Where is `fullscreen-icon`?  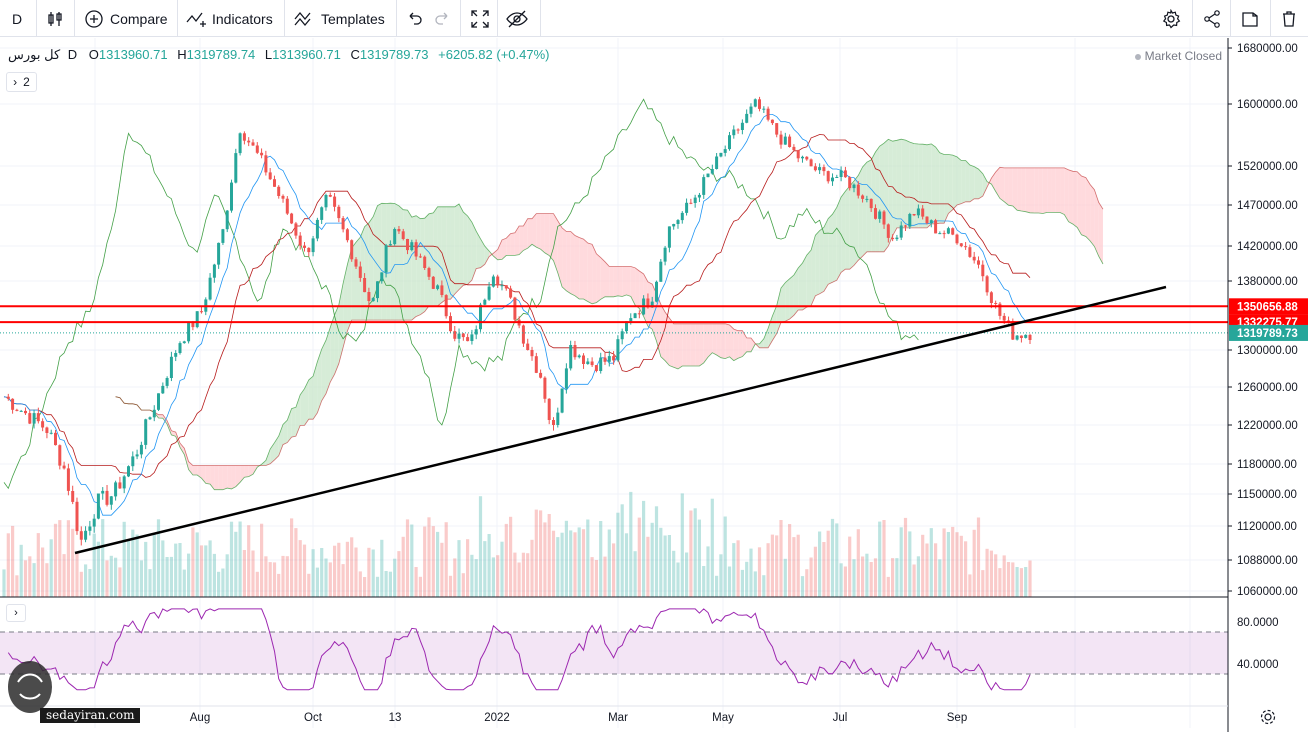
fullscreen-icon is located at coordinates (480, 18).